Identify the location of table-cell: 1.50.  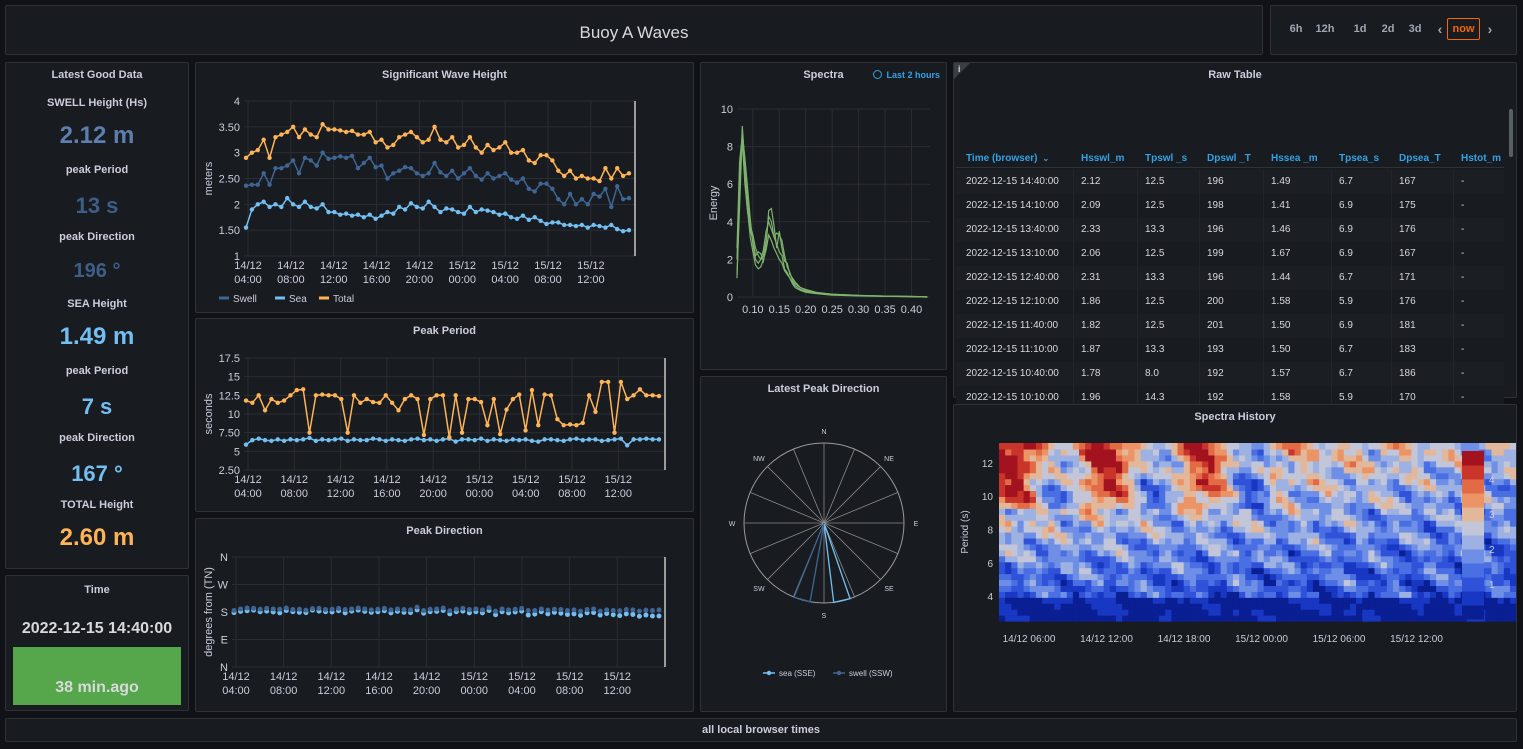
(1281, 349).